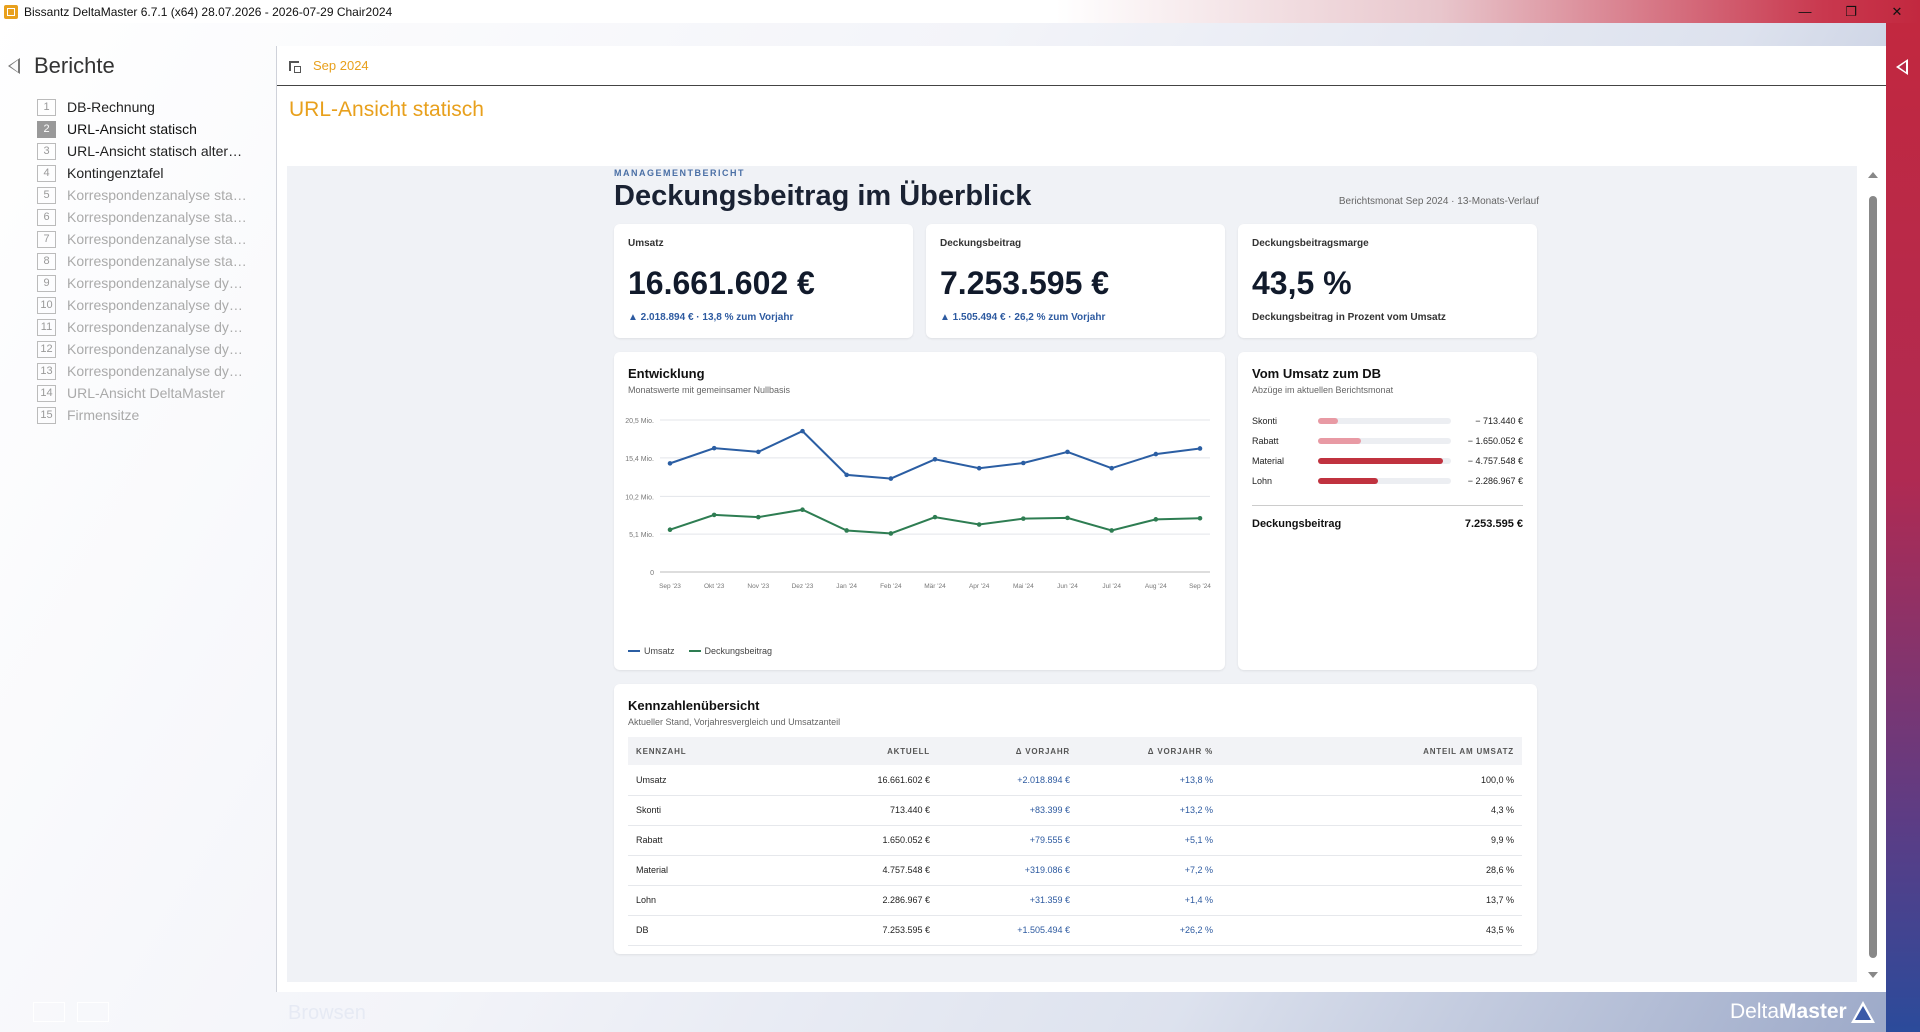 The width and height of the screenshot is (1920, 1032). I want to click on table-row: DB 7.253.595 € +1.505.494 € +26,2 % 43,5 %, so click(1075, 930).